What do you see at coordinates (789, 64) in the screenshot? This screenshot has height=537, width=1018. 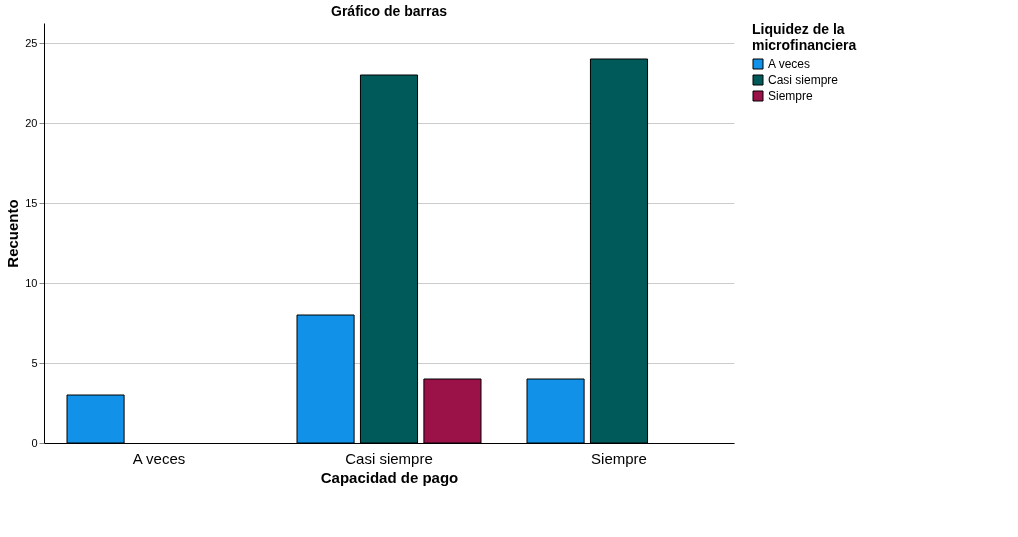 I see `legend-label: A veces` at bounding box center [789, 64].